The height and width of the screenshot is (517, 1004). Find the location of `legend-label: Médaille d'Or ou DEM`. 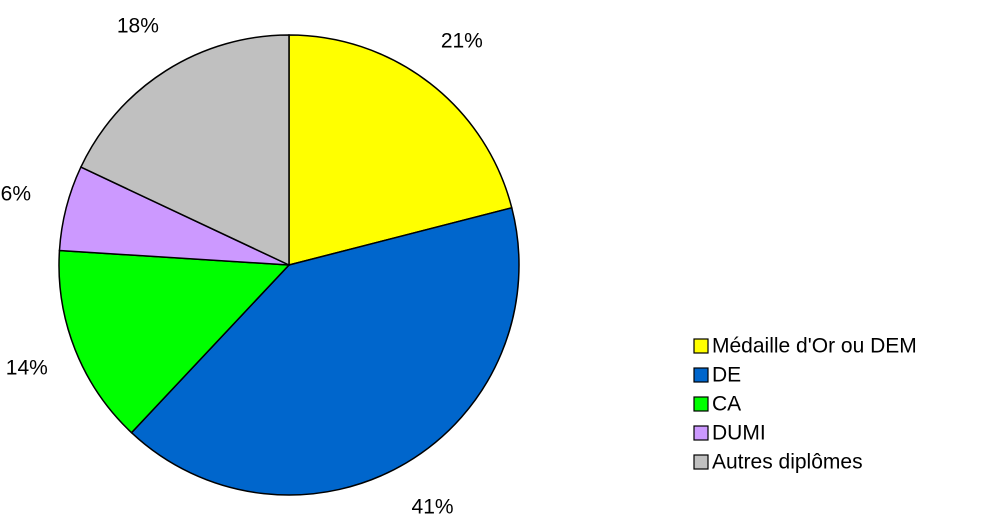

legend-label: Médaille d'Or ou DEM is located at coordinates (814, 346).